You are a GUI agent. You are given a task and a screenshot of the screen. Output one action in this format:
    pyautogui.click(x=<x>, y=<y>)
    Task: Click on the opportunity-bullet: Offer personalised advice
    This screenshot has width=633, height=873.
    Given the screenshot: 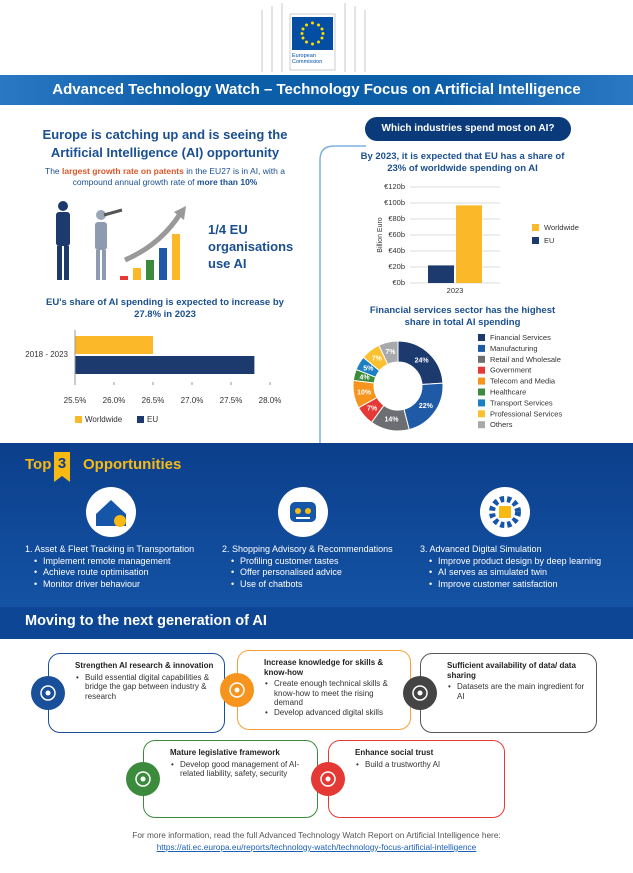 What is the action you would take?
    pyautogui.click(x=311, y=573)
    